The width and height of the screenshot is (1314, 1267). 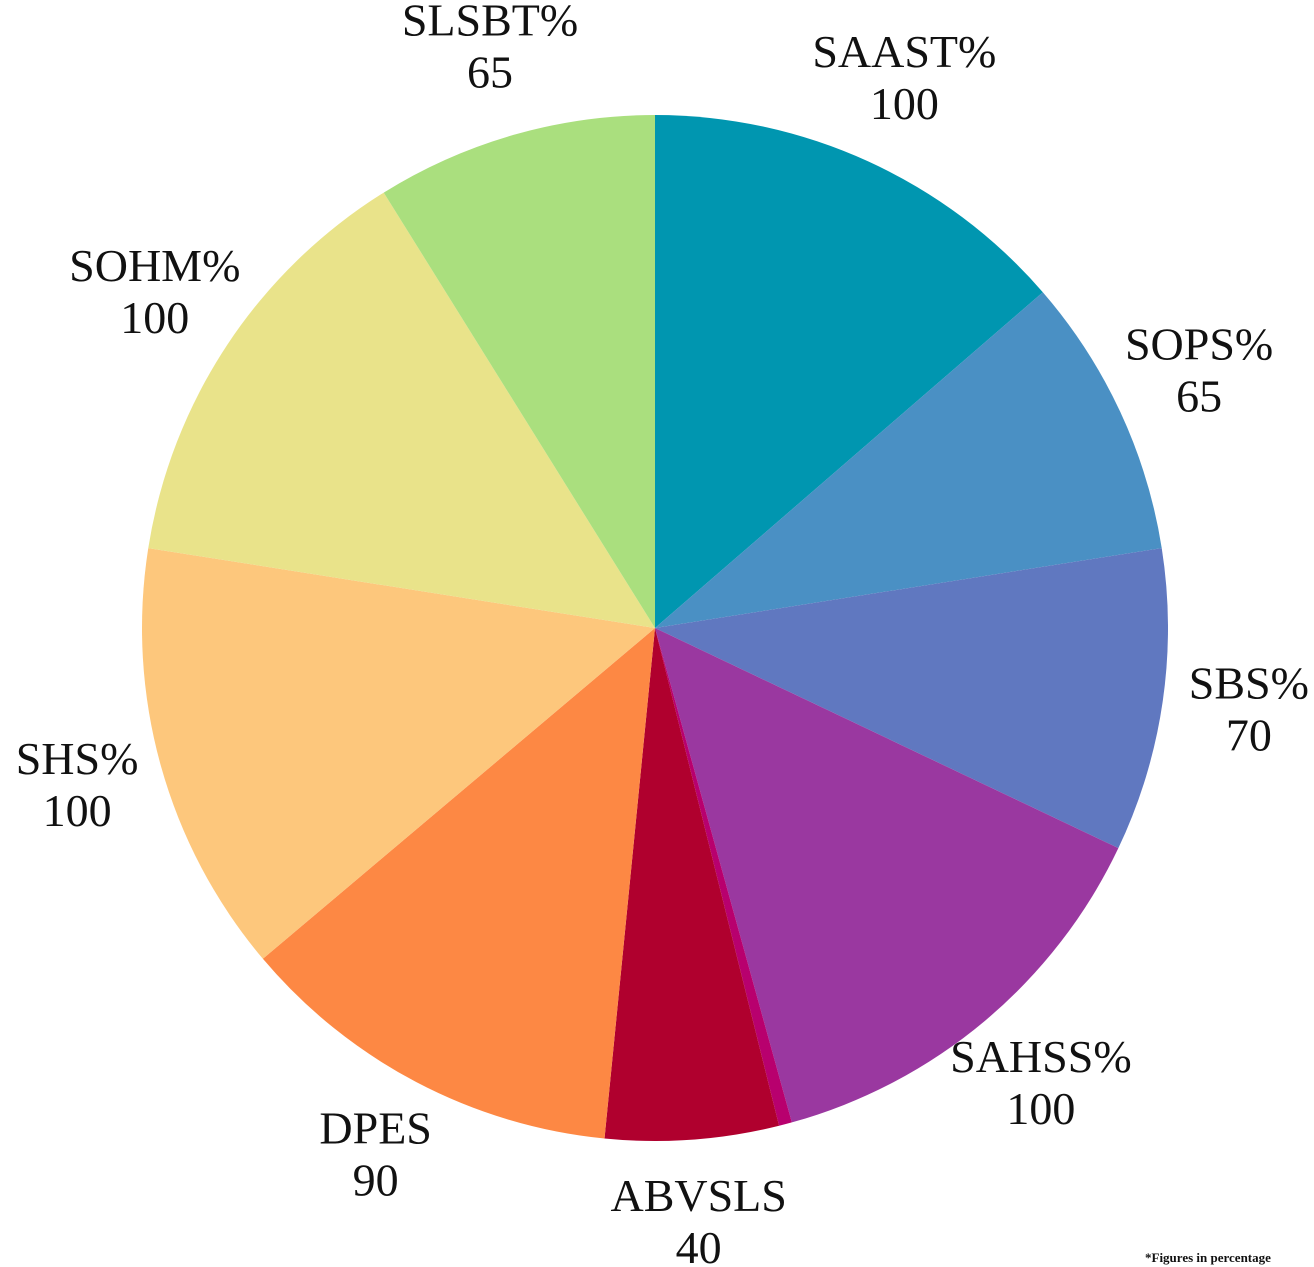 I want to click on slice-value: 70, so click(x=1249, y=734).